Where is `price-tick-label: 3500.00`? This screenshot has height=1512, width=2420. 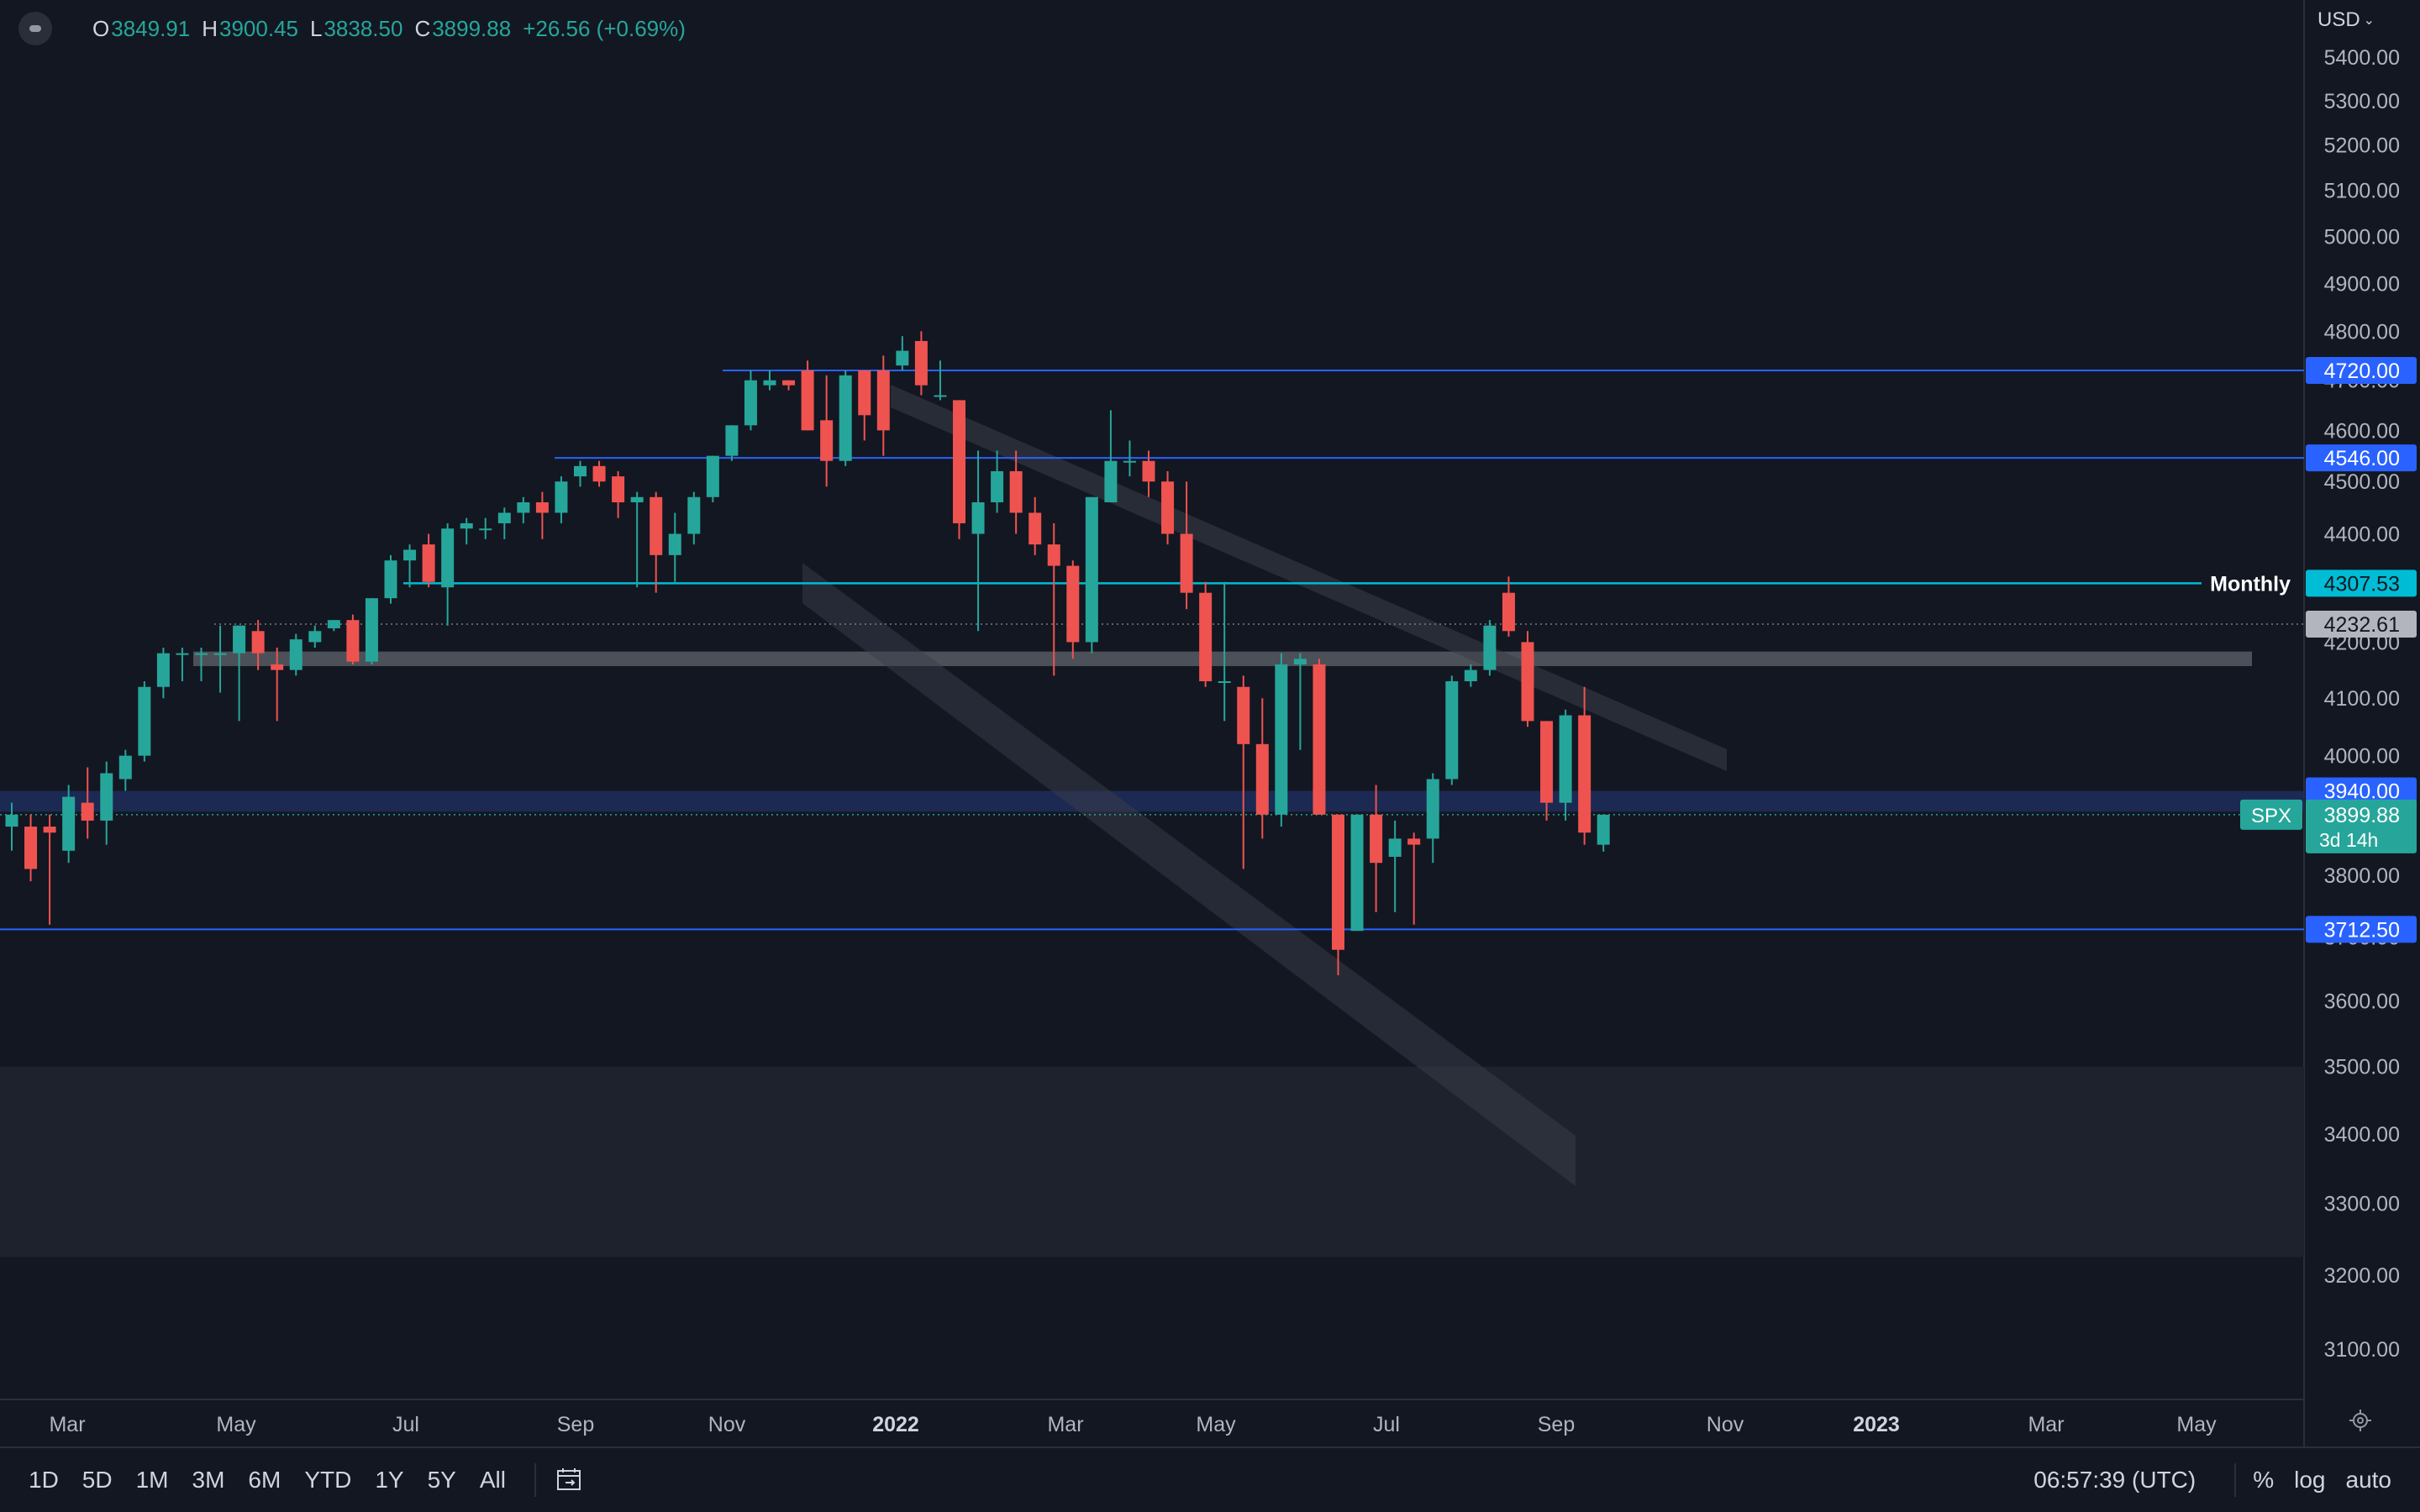
price-tick-label: 3500.00 is located at coordinates (2362, 1067).